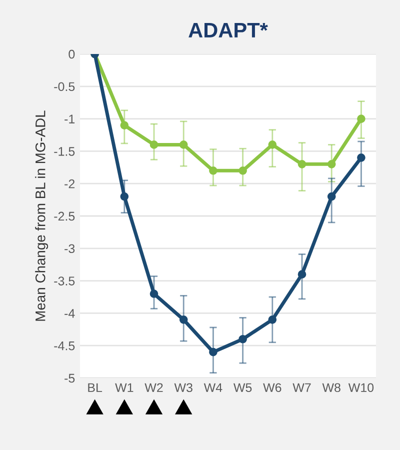  I want to click on x-tick-label: W10, so click(361, 387).